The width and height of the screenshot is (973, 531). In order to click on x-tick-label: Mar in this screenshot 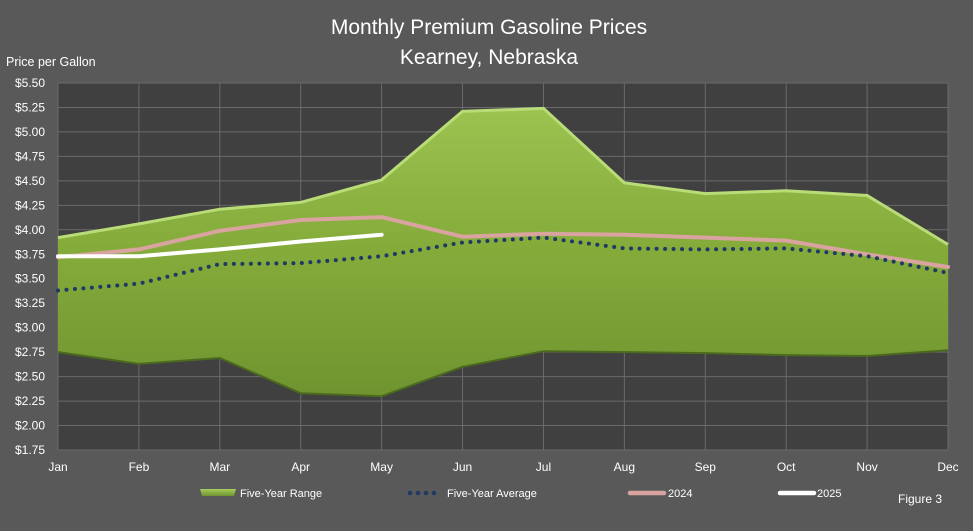, I will do `click(219, 467)`.